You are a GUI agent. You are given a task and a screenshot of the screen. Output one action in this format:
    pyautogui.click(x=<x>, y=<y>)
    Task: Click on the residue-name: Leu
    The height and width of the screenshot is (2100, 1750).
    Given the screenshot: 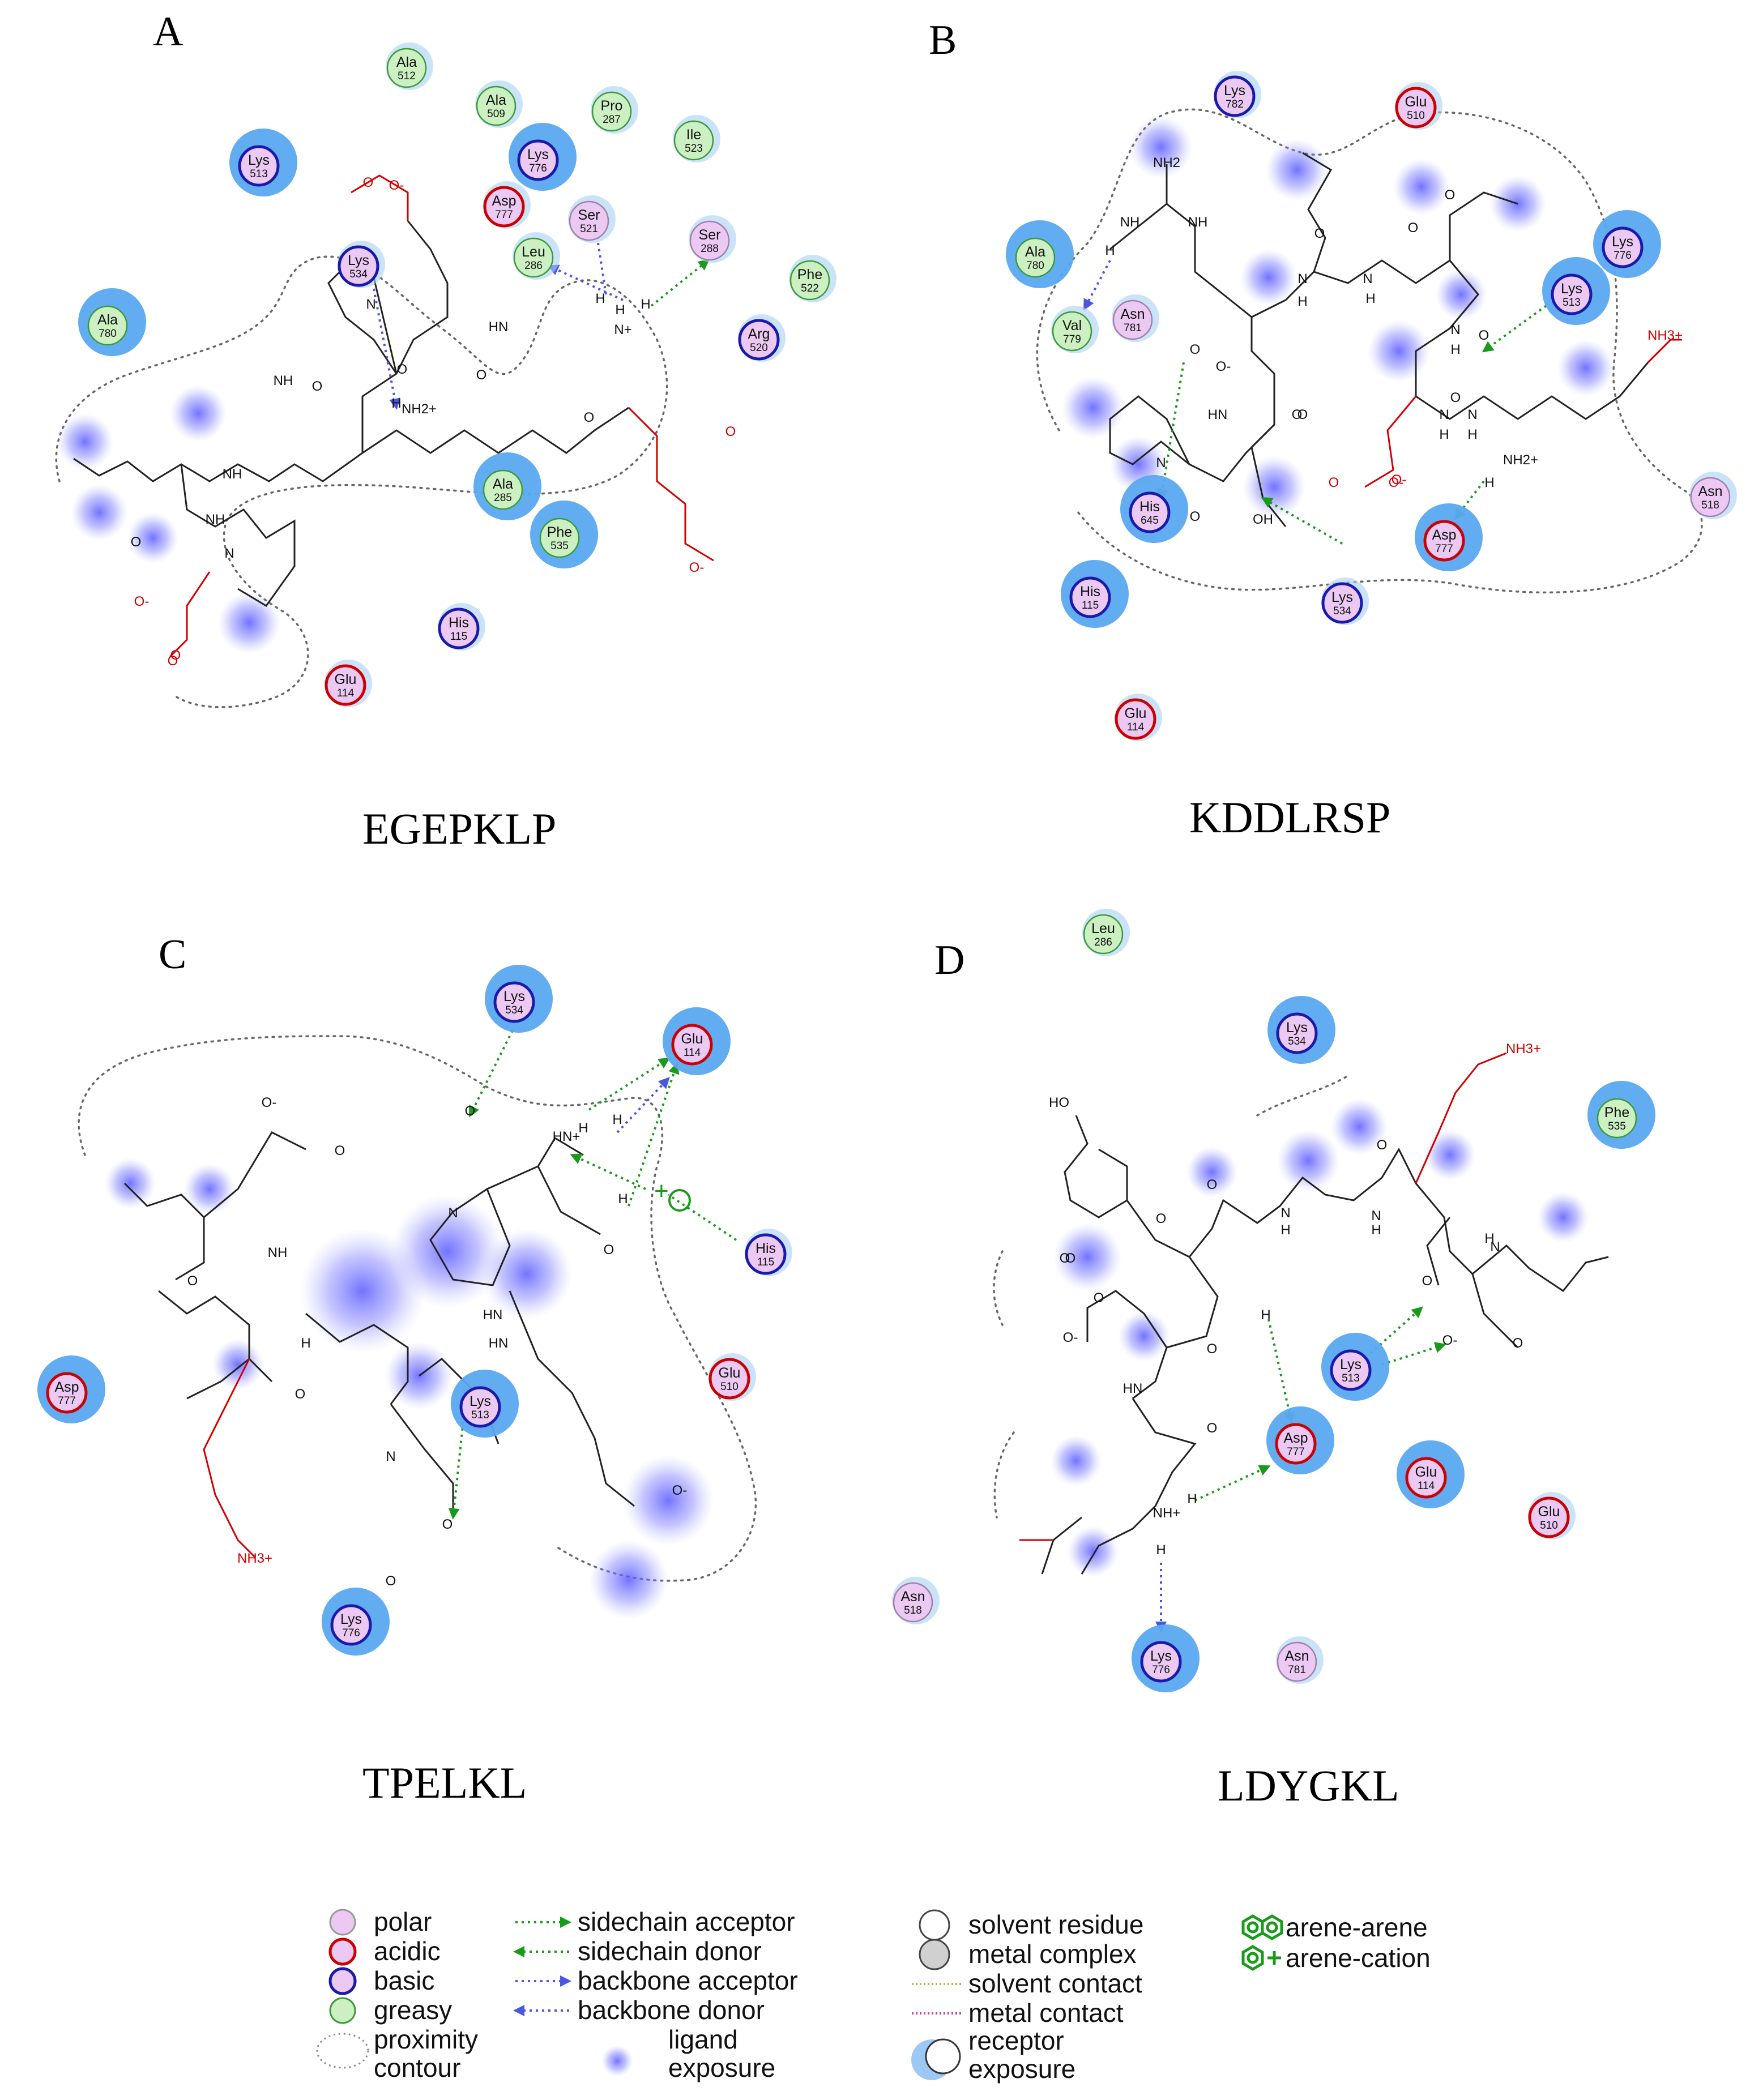 What is the action you would take?
    pyautogui.click(x=534, y=252)
    